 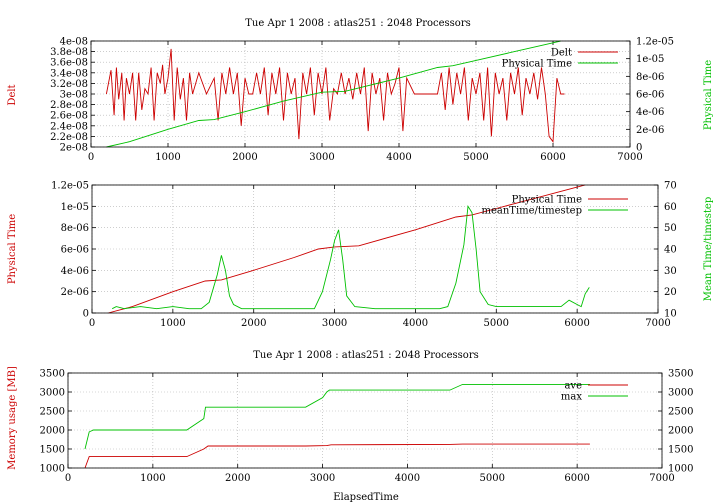 What do you see at coordinates (69, 52) in the screenshot?
I see `y-tick-label-left: 3.8e-08` at bounding box center [69, 52].